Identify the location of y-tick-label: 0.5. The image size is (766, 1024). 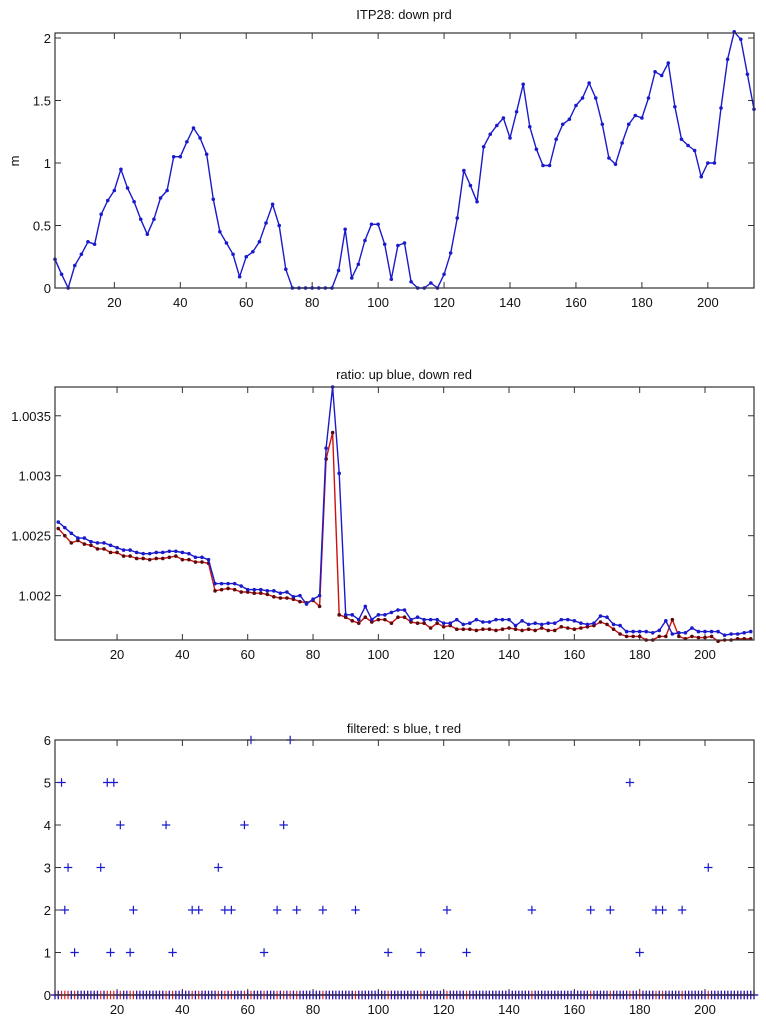
(42, 226).